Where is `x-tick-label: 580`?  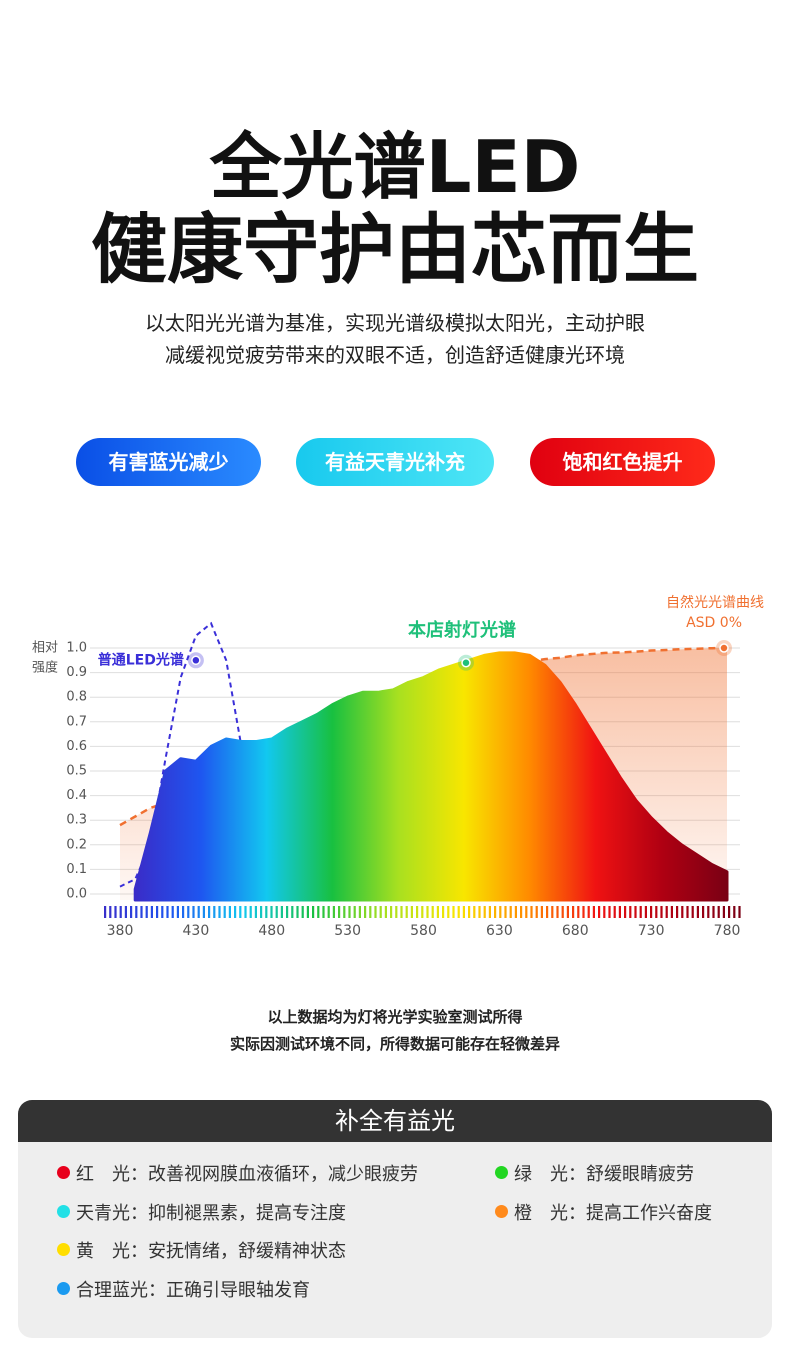
x-tick-label: 580 is located at coordinates (423, 931).